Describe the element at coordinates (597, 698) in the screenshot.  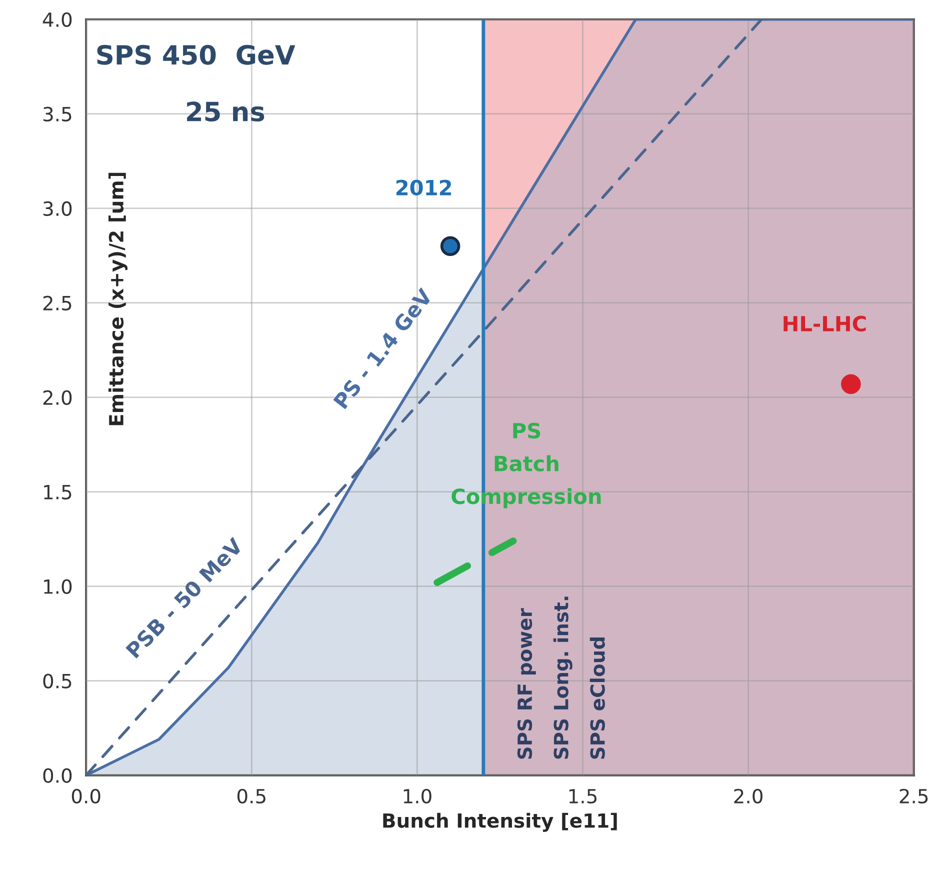
I see `annotation: SPS eCloud` at that location.